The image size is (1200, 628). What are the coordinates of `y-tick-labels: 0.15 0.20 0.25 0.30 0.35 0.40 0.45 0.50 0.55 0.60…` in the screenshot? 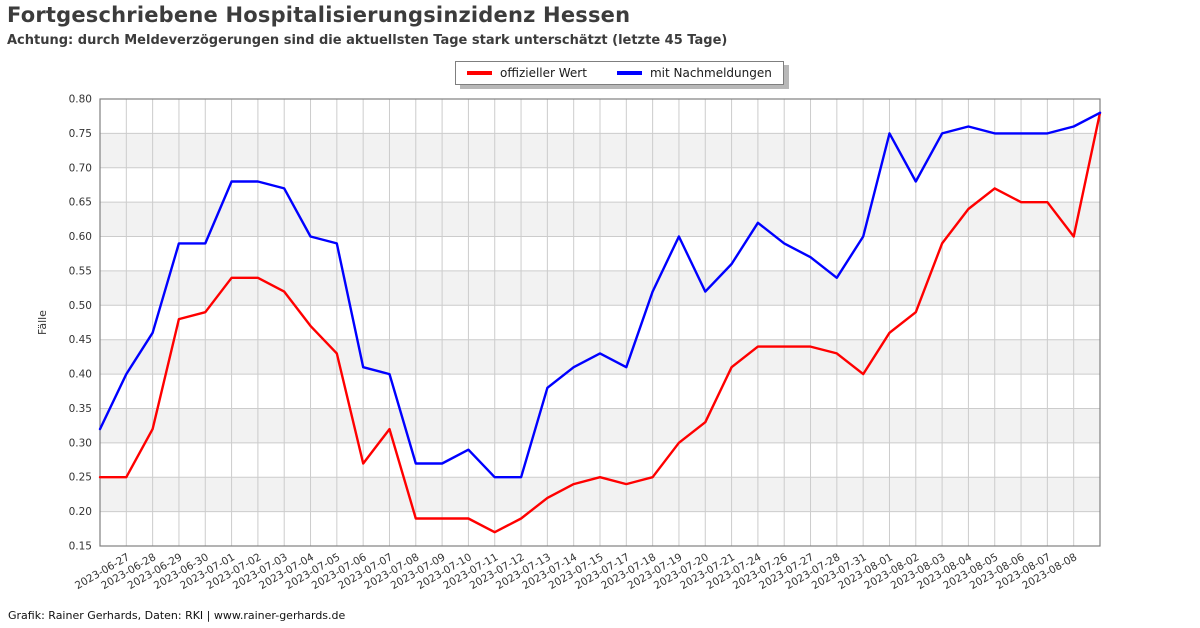 It's located at (80, 323).